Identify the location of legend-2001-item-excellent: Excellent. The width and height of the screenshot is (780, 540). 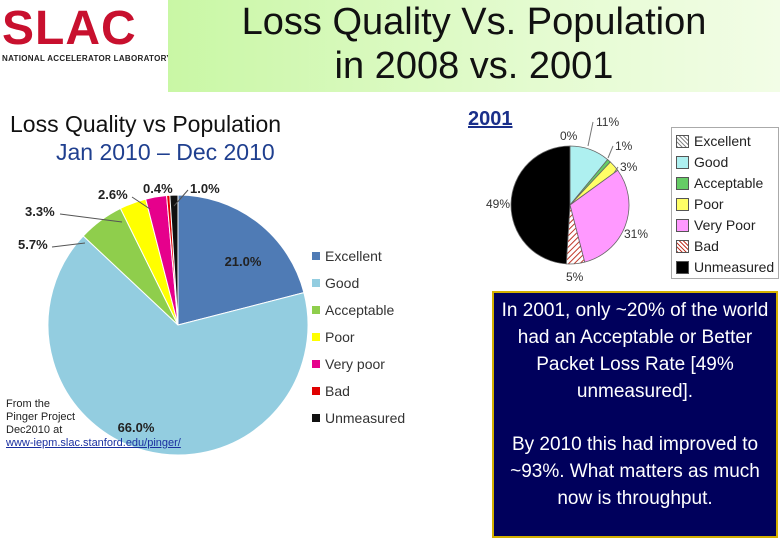
(713, 141).